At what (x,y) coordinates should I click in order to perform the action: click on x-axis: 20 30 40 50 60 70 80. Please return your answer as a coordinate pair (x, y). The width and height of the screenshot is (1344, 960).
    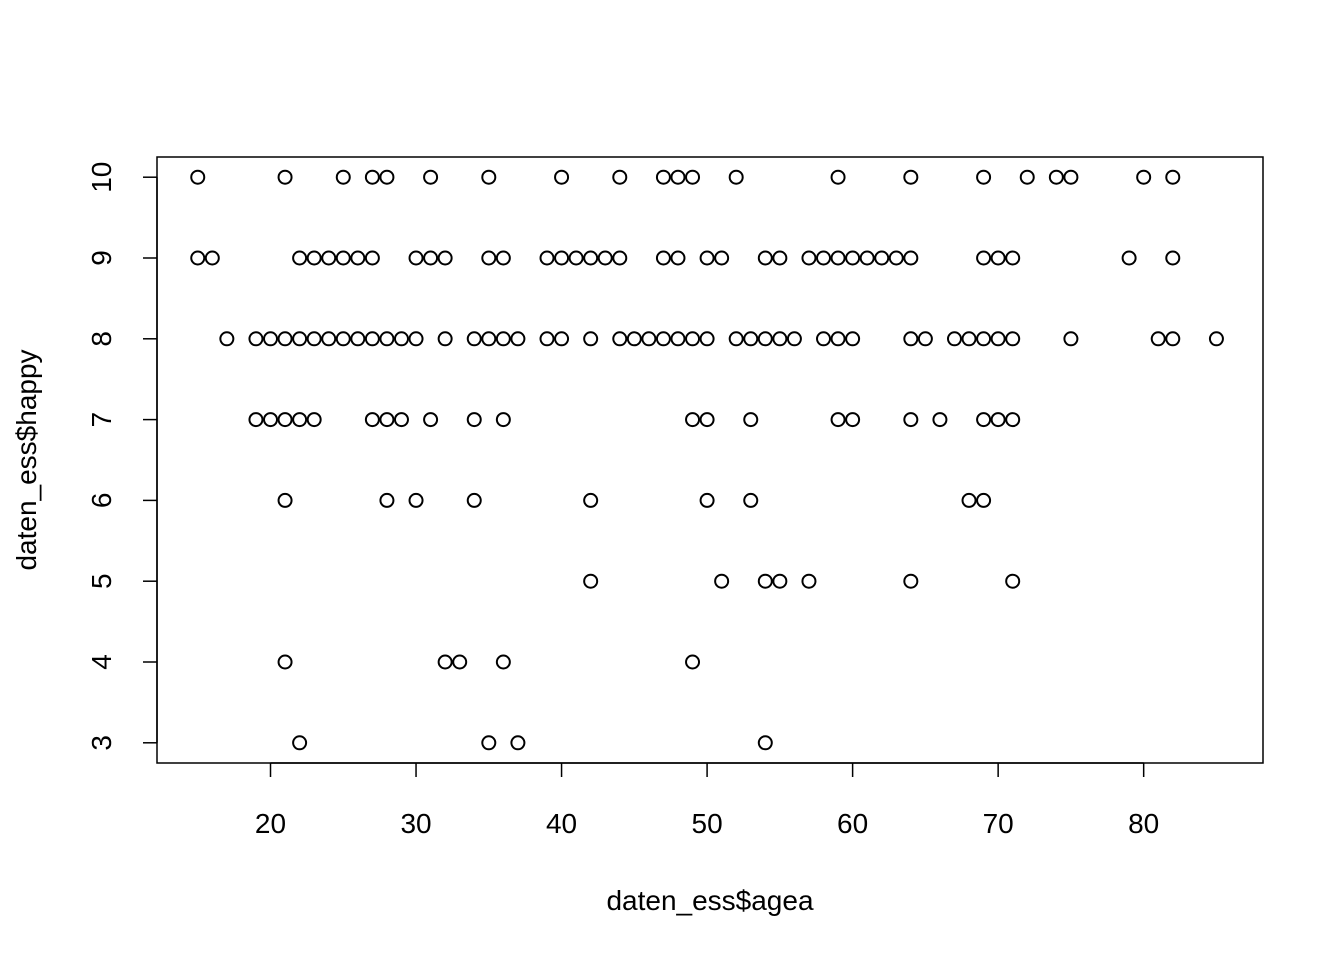
    Looking at the image, I should click on (707, 800).